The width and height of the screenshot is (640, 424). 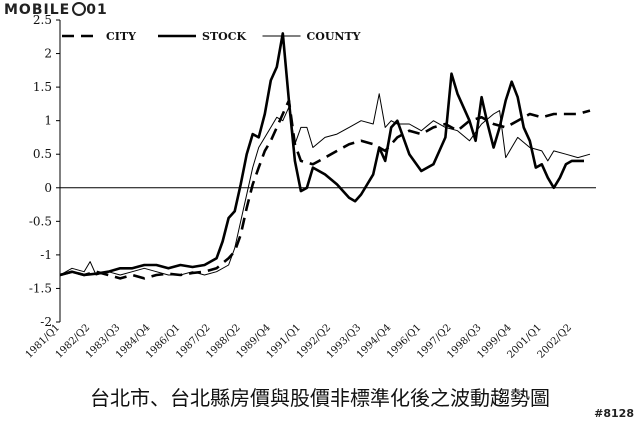 What do you see at coordinates (40, 221) in the screenshot?
I see `y-tick-label: -0.5` at bounding box center [40, 221].